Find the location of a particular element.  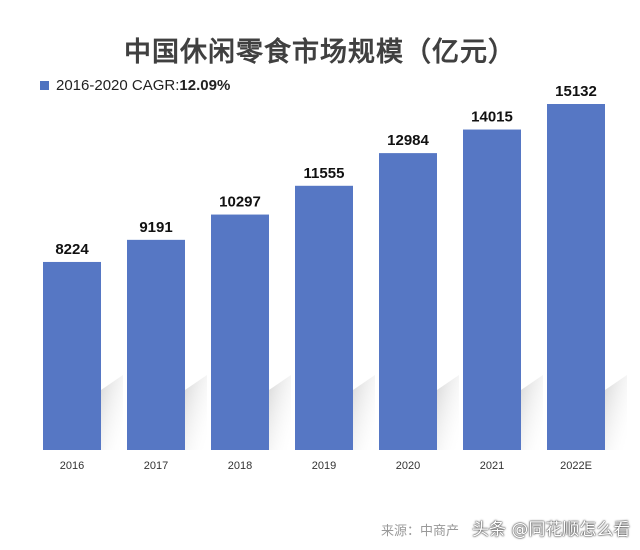

data-label: 14015 is located at coordinates (492, 117).